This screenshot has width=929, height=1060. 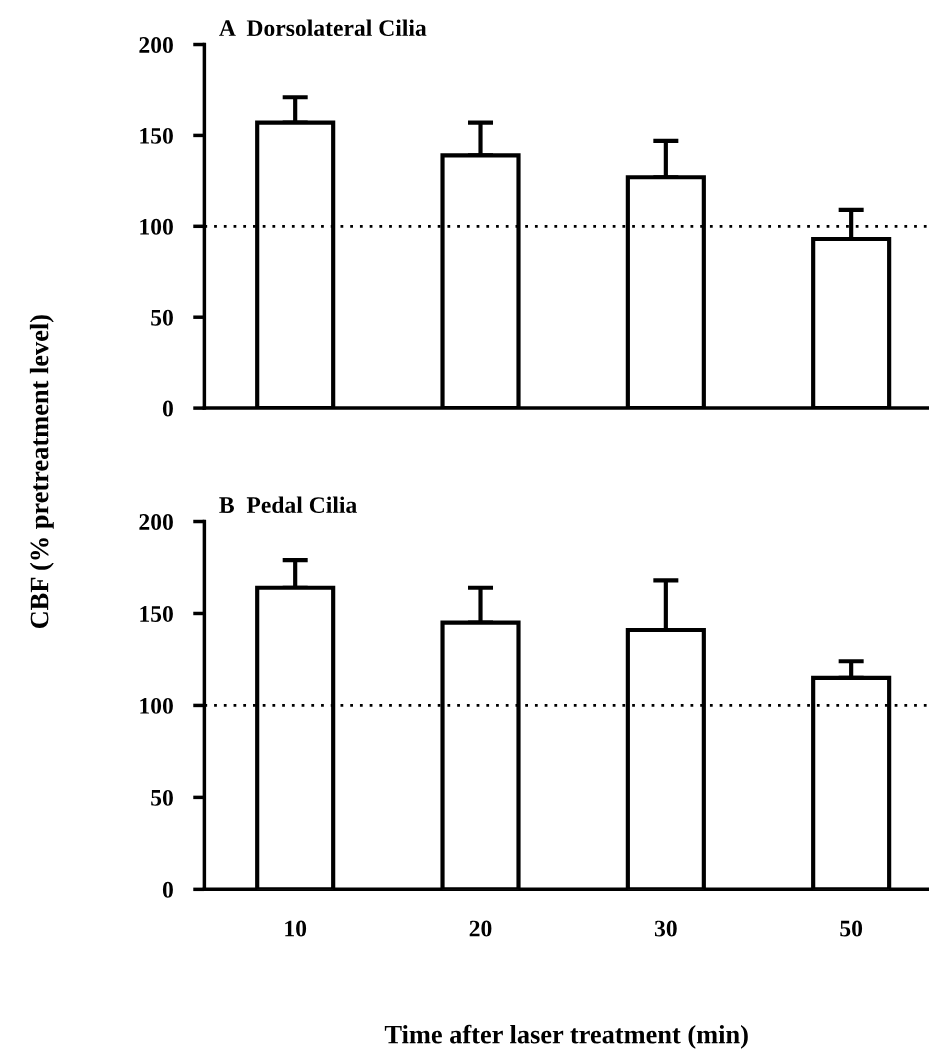 What do you see at coordinates (41, 472) in the screenshot?
I see `y-axis-title: CBF (% pretreatment level)` at bounding box center [41, 472].